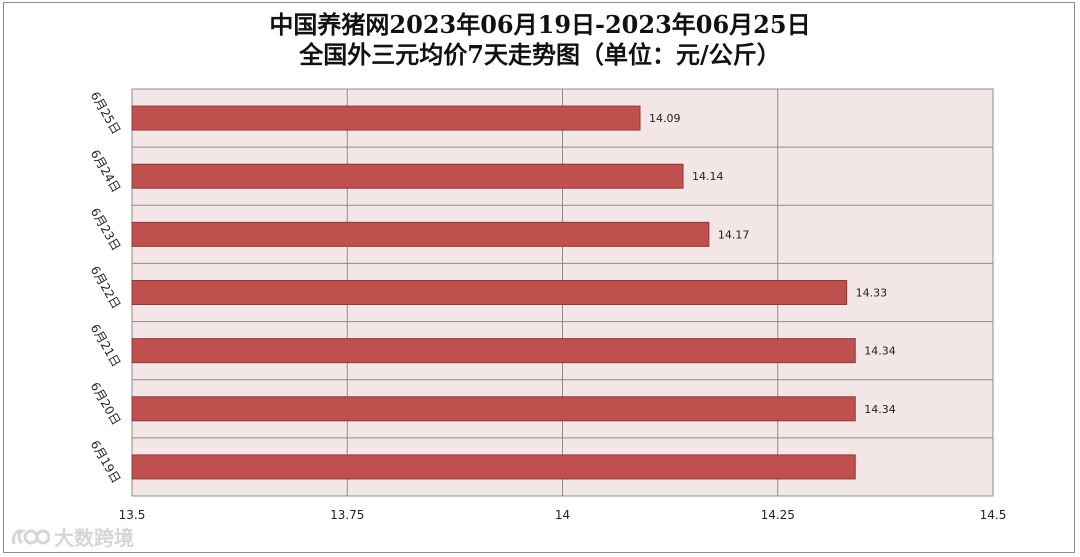 Image resolution: width=1080 pixels, height=557 pixels. What do you see at coordinates (106, 229) in the screenshot?
I see `y-tick-label: 6月23日` at bounding box center [106, 229].